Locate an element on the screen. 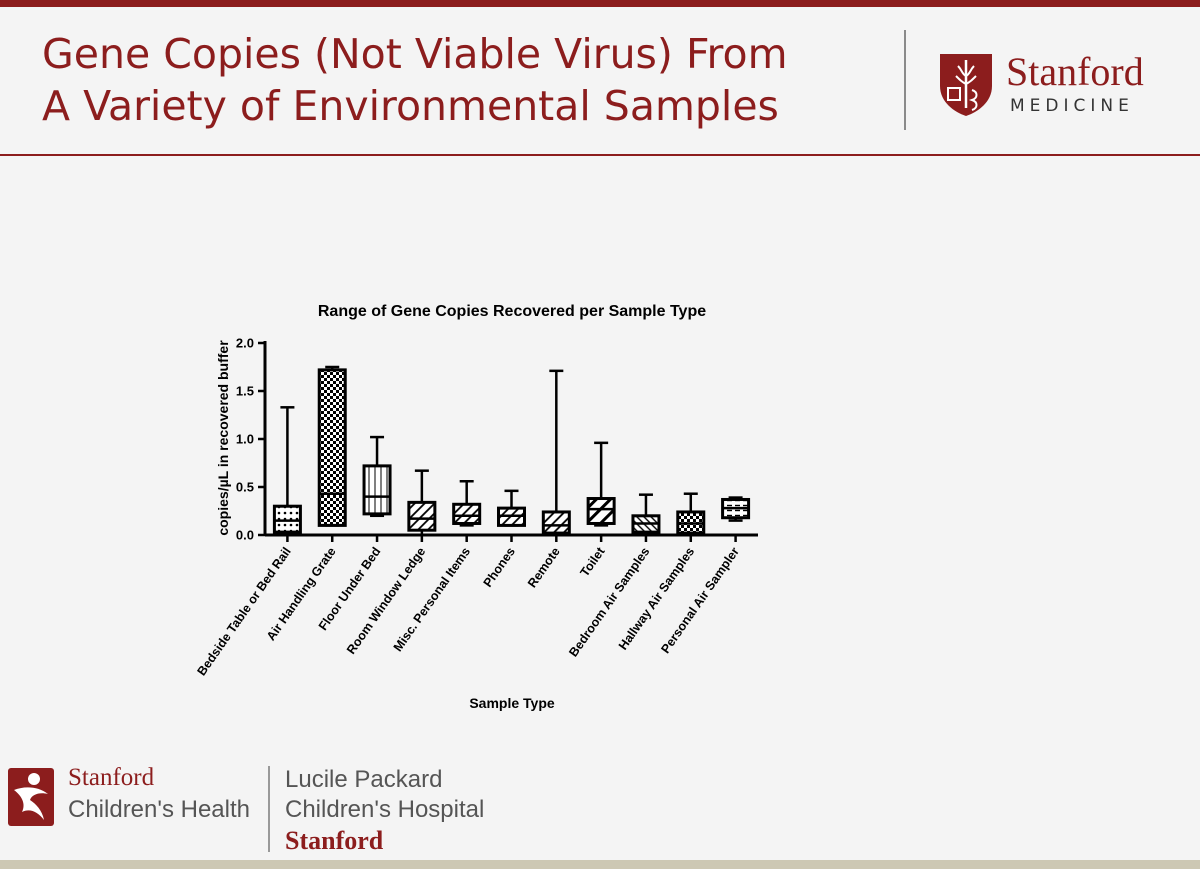 The height and width of the screenshot is (869, 1200). header-divider is located at coordinates (905, 80).